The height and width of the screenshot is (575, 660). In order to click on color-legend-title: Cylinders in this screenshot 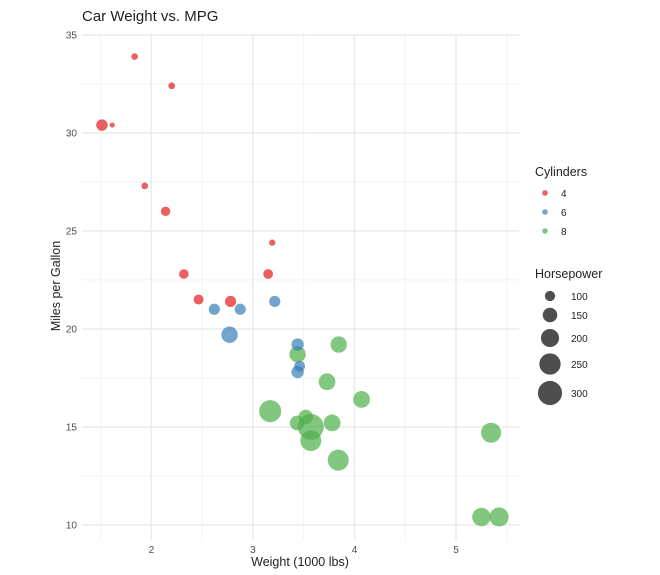, I will do `click(561, 172)`.